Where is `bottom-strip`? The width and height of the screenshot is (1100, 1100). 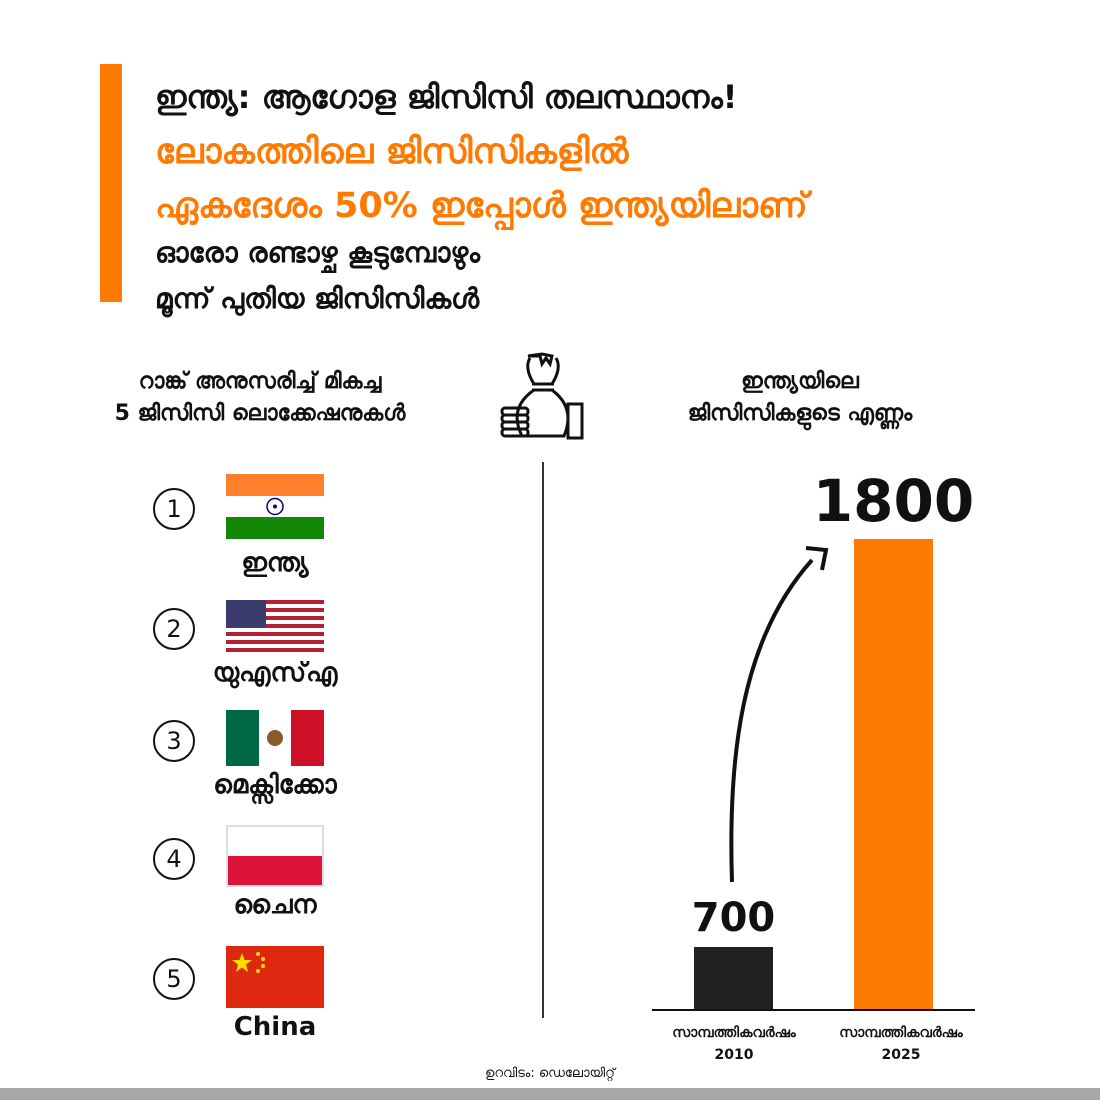 bottom-strip is located at coordinates (550, 1094).